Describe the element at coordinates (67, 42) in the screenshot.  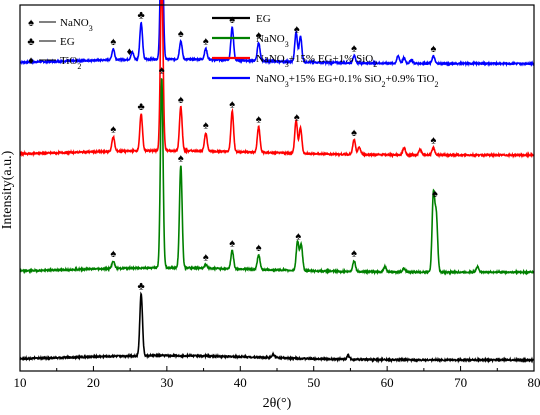
I see `marker-legend-label: EG` at that location.